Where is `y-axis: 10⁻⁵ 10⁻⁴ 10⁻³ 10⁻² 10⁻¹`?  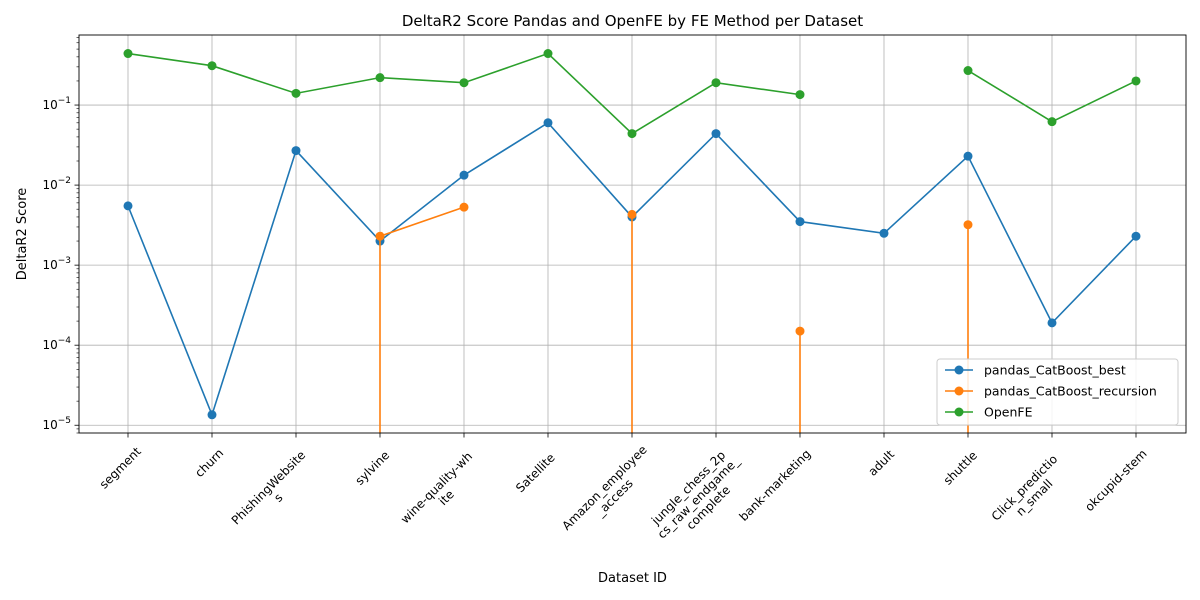
y-axis: 10⁻⁵ 10⁻⁴ 10⁻³ 10⁻² 10⁻¹ is located at coordinates (60, 264).